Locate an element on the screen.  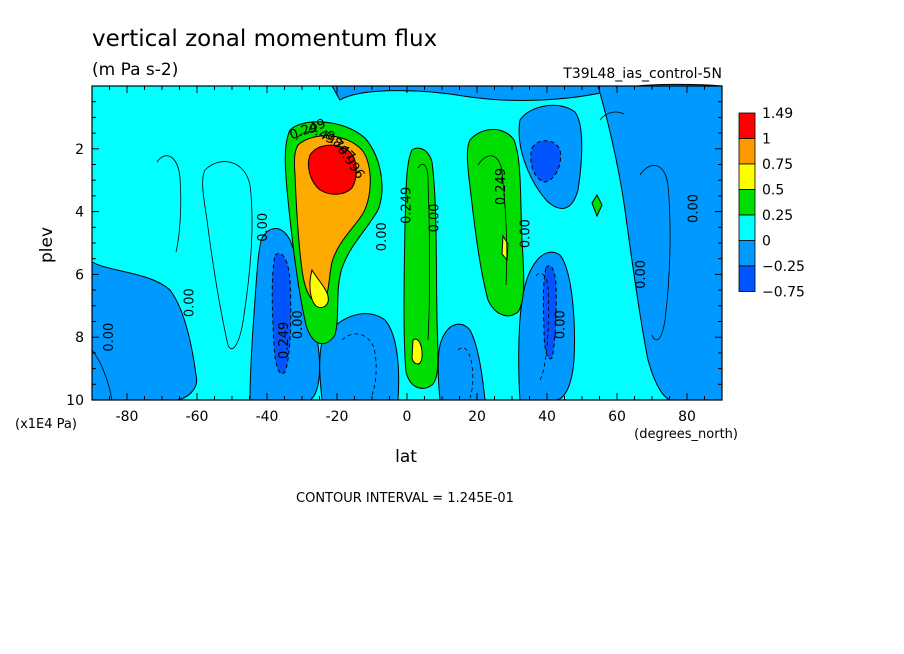
x-tick-label: -60 is located at coordinates (197, 417).